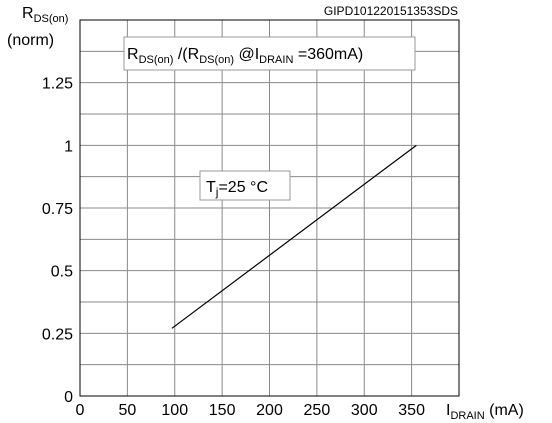 The width and height of the screenshot is (552, 423). What do you see at coordinates (68, 146) in the screenshot?
I see `y-tick-label: 1` at bounding box center [68, 146].